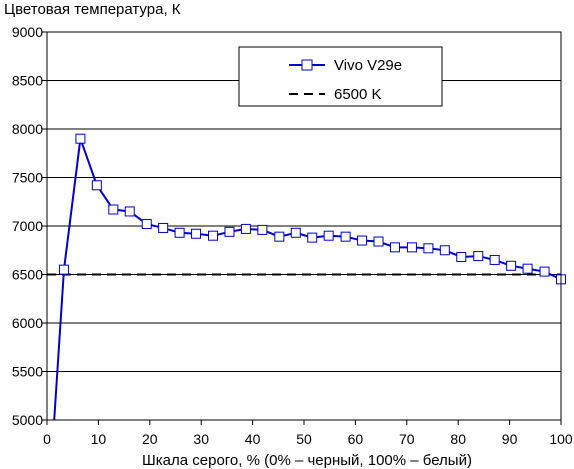 The image size is (574, 469). What do you see at coordinates (407, 439) in the screenshot?
I see `x-tick-label: 70` at bounding box center [407, 439].